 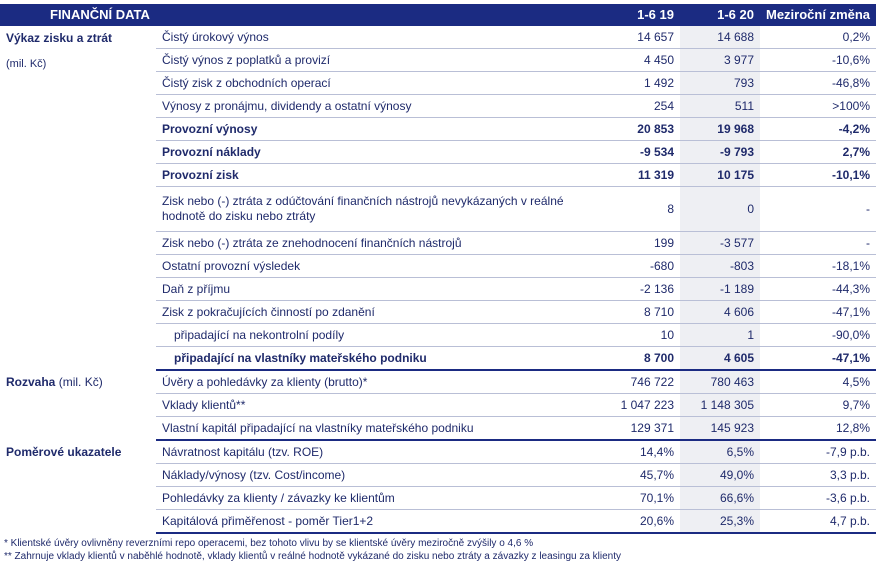 What do you see at coordinates (366, 475) in the screenshot?
I see `row-label: Náklady/výnosy (tzv. Cost/income)` at bounding box center [366, 475].